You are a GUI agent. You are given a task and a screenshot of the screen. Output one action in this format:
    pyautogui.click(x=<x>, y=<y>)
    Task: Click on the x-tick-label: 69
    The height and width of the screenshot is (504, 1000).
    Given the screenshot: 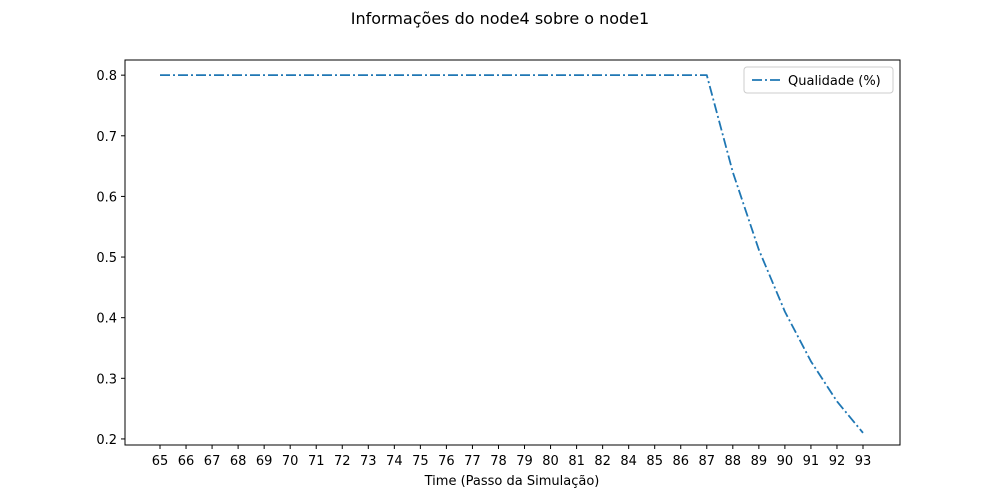 What is the action you would take?
    pyautogui.click(x=264, y=461)
    